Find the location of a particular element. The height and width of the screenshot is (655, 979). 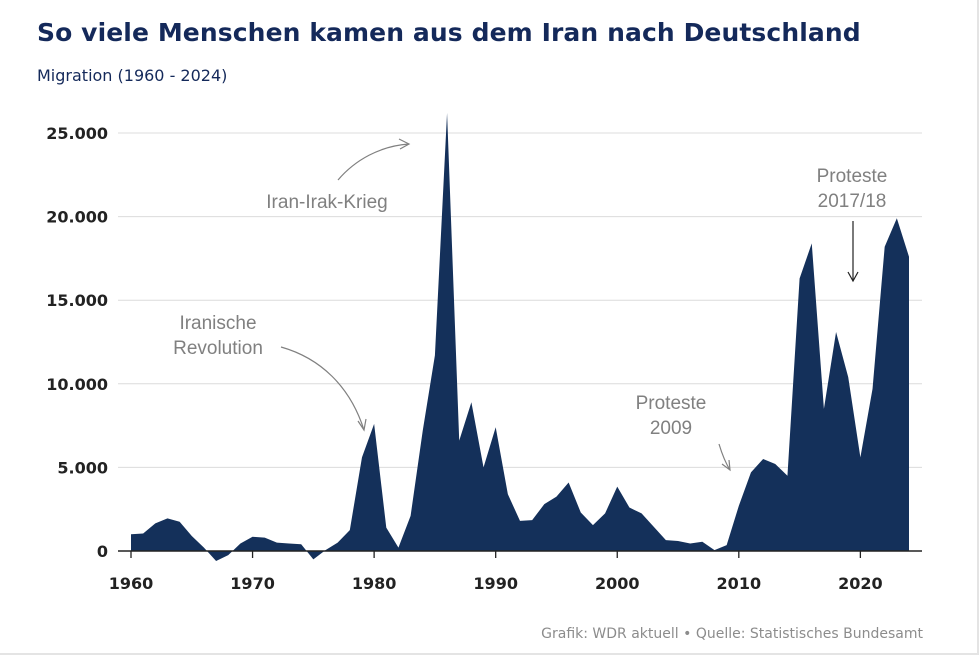

annotation-protests2009-line2: 2009 is located at coordinates (671, 428).